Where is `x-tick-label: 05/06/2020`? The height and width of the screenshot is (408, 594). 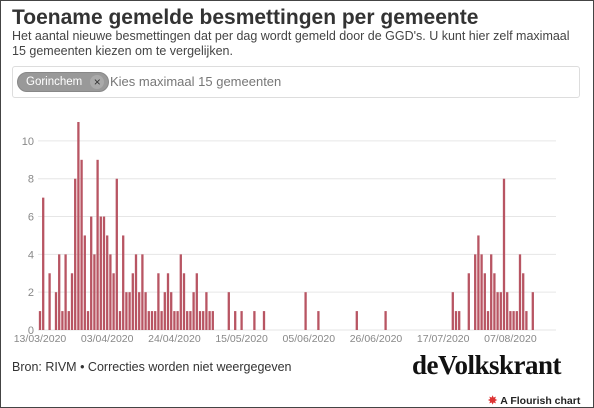
x-tick-label: 05/06/2020 is located at coordinates (309, 339).